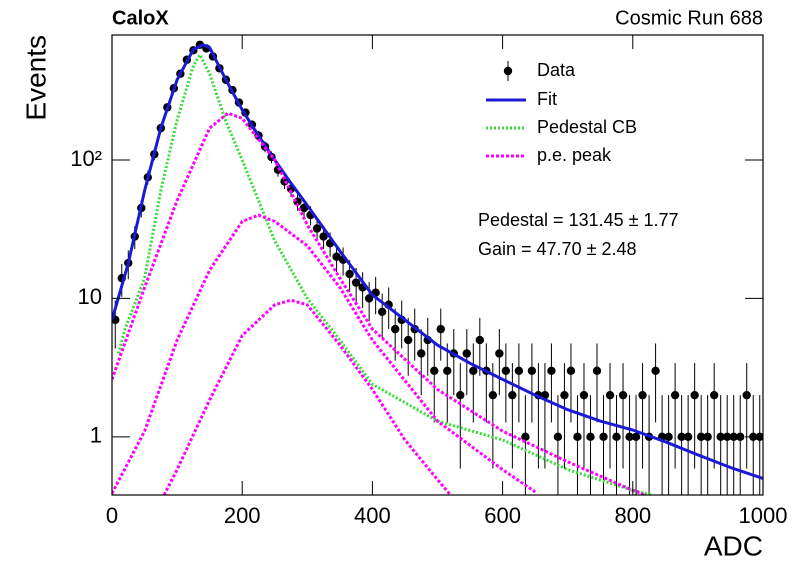 The image size is (796, 572). Describe the element at coordinates (307, 396) in the screenshot. I see `pe-peak-curve` at that location.